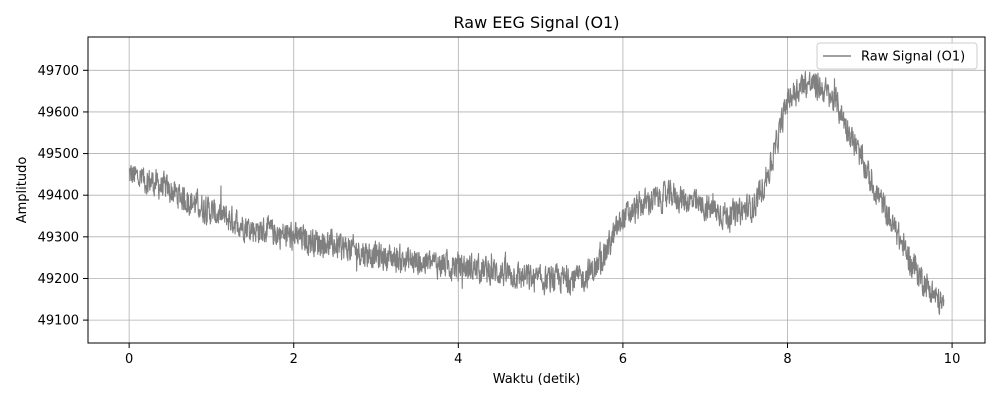  What do you see at coordinates (787, 359) in the screenshot?
I see `x-tick-label: 8` at bounding box center [787, 359].